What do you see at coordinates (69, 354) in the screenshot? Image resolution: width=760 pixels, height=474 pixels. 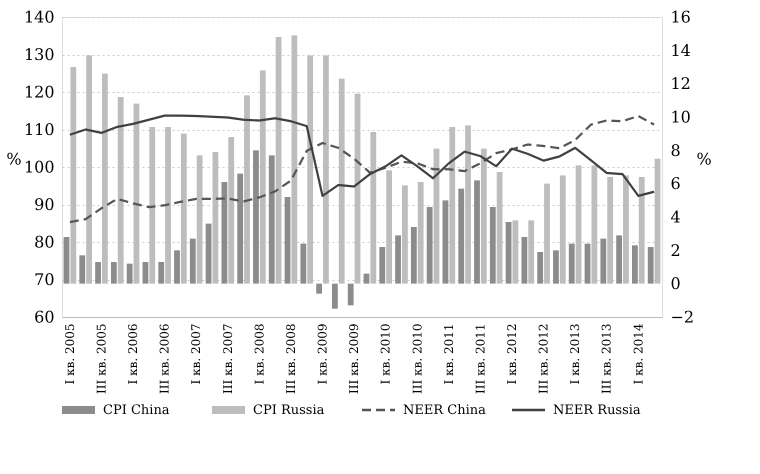 I see `x-tick-label: I кв. 2005` at bounding box center [69, 354].